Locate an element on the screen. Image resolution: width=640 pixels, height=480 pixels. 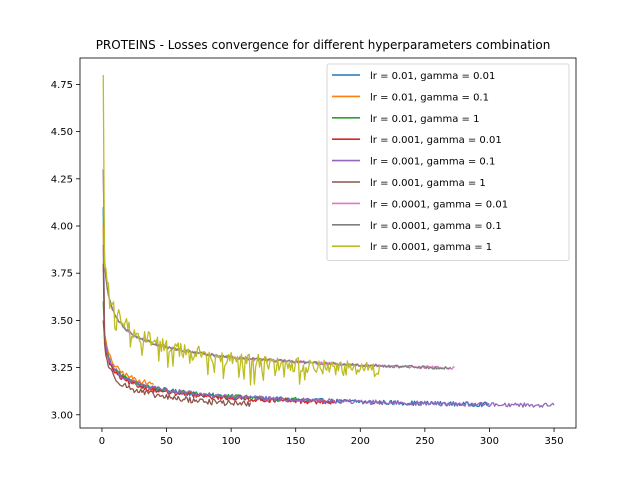
y-tick-label: 3.50 is located at coordinates (62, 321).